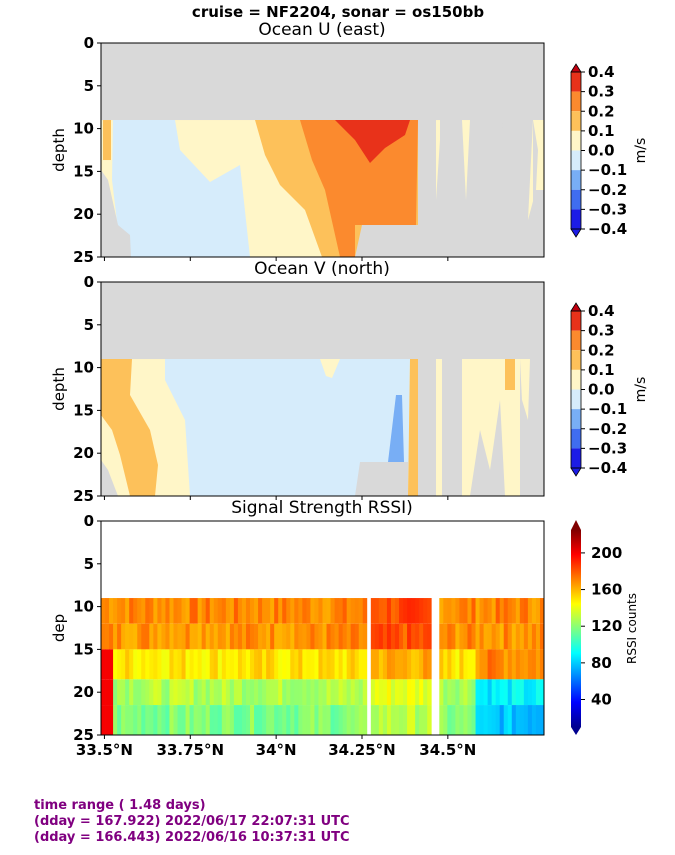 The height and width of the screenshot is (855, 675). Describe the element at coordinates (321, 30) in the screenshot. I see `panel-u-title: Ocean U (east)` at that location.